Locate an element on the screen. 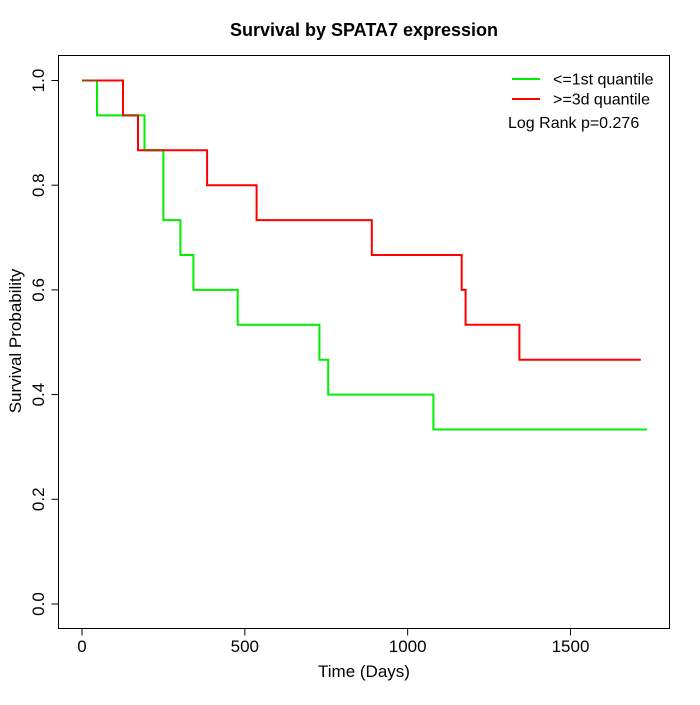 The image size is (700, 705). x-axis-tick-label: 1500 is located at coordinates (571, 646).